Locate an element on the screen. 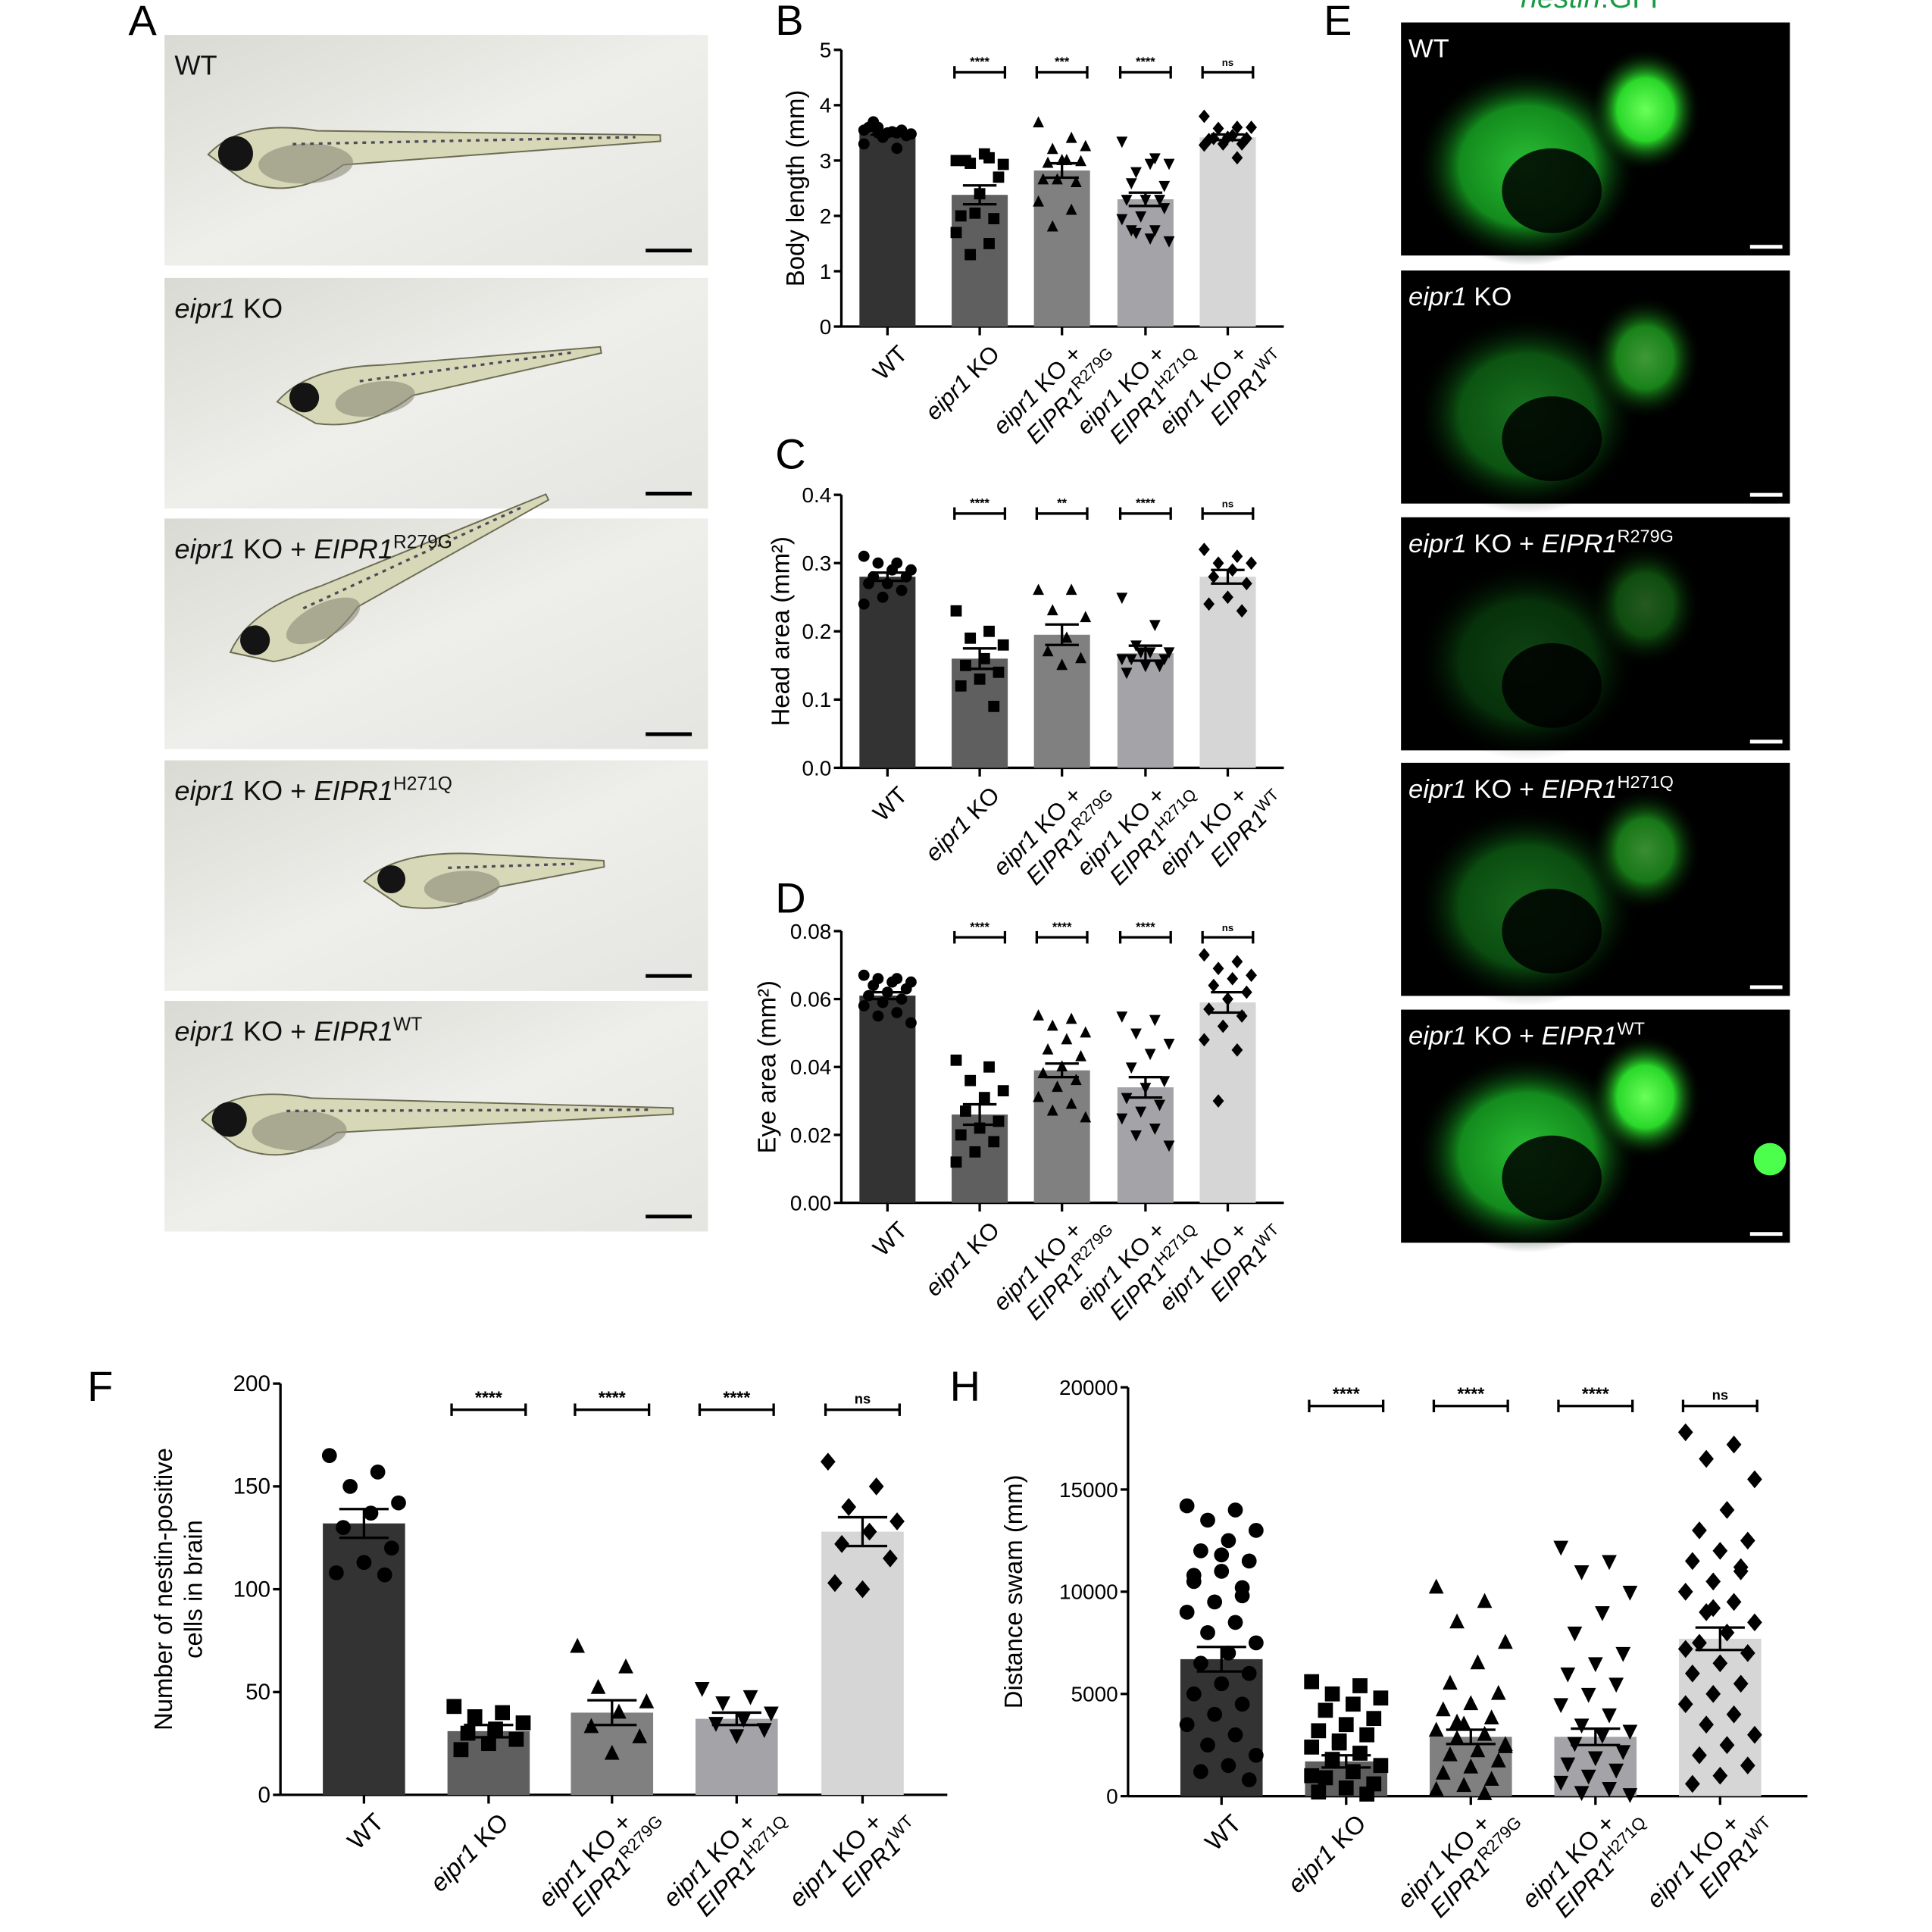  x-tick-label: eipr1 KO is located at coordinates (469, 1853).